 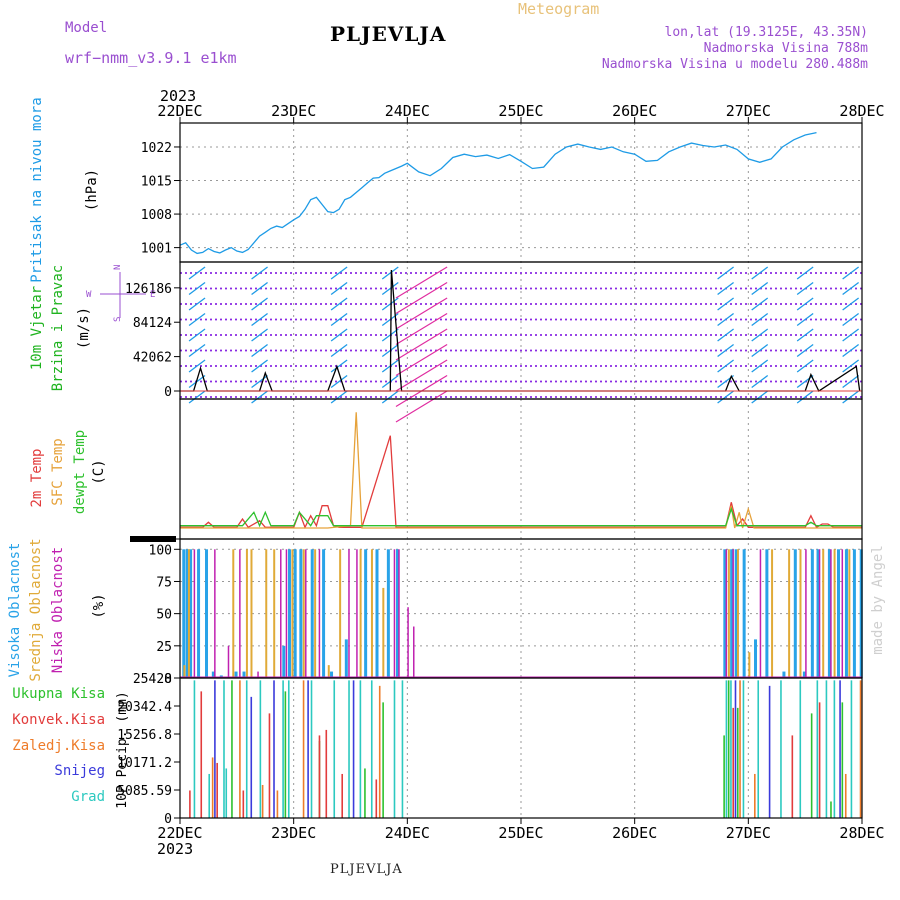 I want to click on compass-w: W, so click(x=89, y=295).